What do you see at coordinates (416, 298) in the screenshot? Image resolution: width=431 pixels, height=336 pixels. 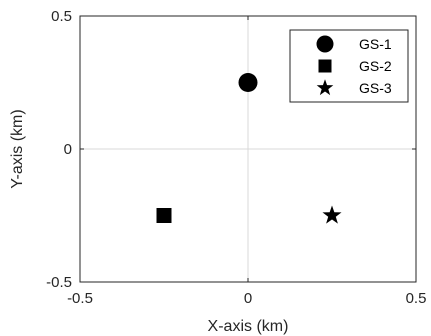 I see `x-tick-label: 0.5` at bounding box center [416, 298].